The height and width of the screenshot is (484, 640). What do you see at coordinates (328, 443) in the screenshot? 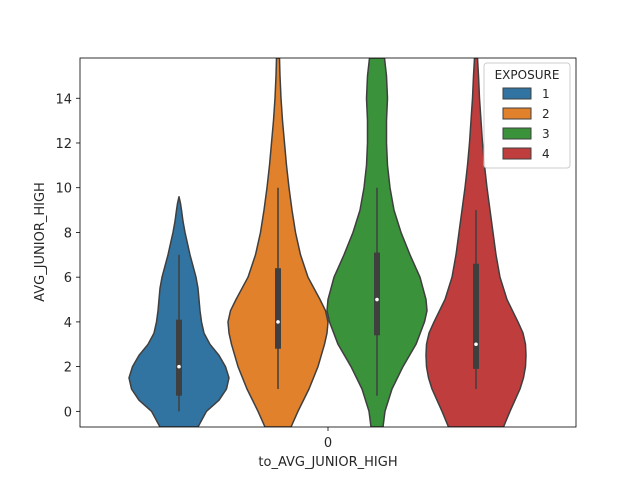
I see `x-tick-label: 0` at bounding box center [328, 443].